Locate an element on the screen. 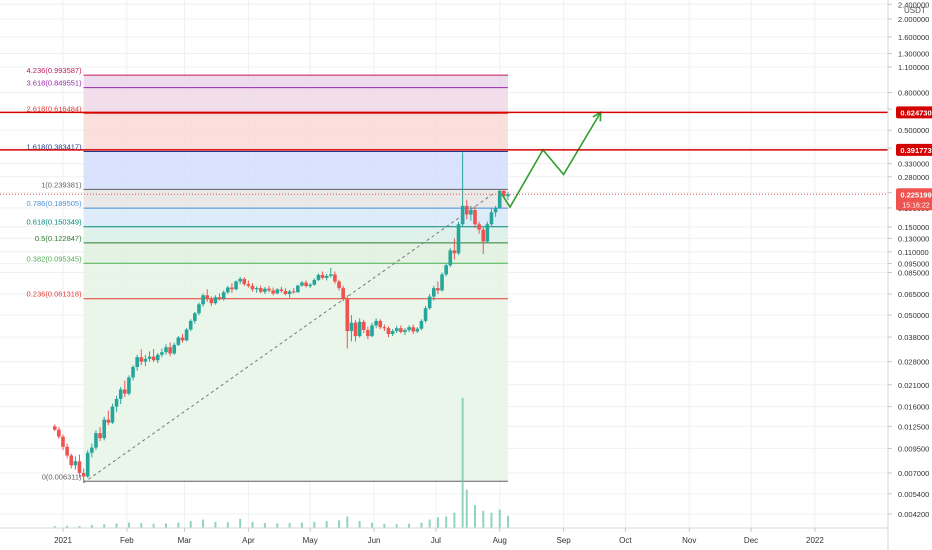 This screenshot has width=932, height=550. horizontal-levels is located at coordinates (444, 131).